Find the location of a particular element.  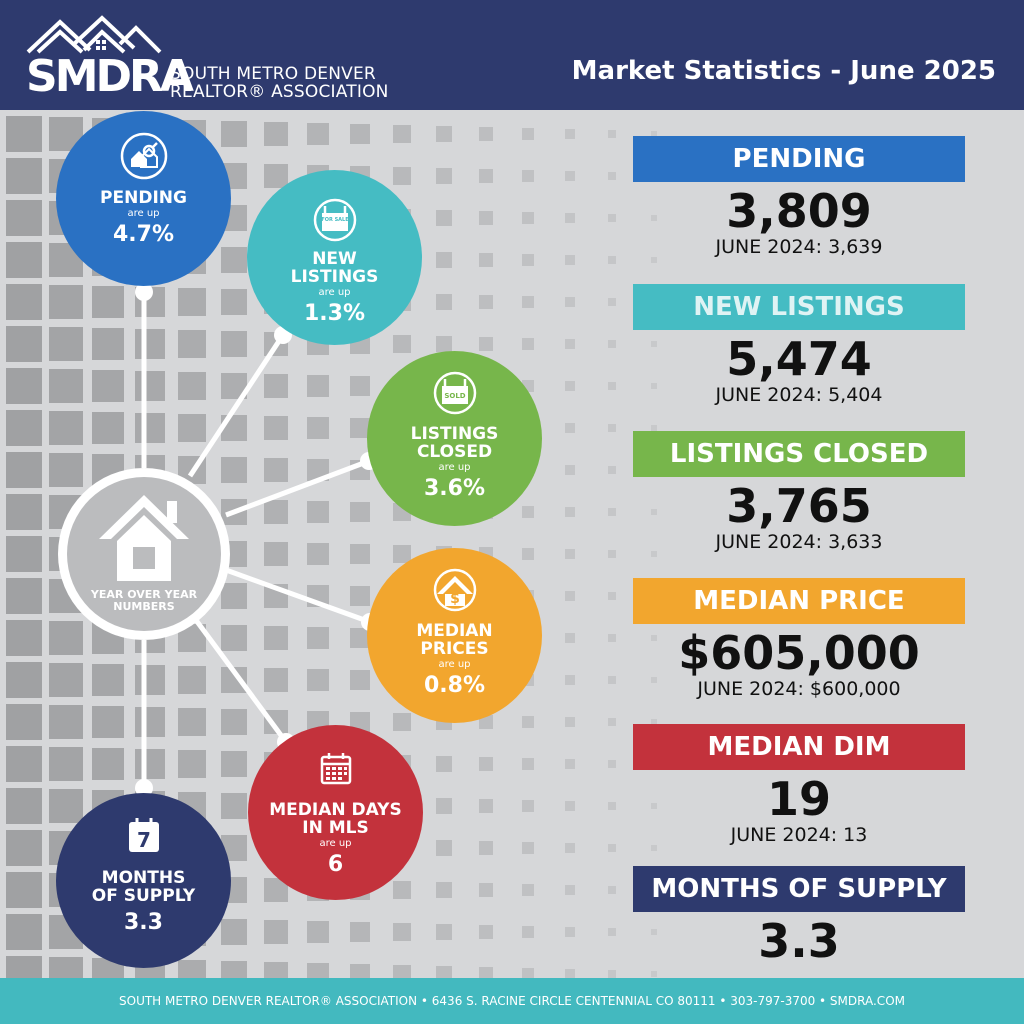

listings-closed-sub: are up is located at coordinates (454, 467).